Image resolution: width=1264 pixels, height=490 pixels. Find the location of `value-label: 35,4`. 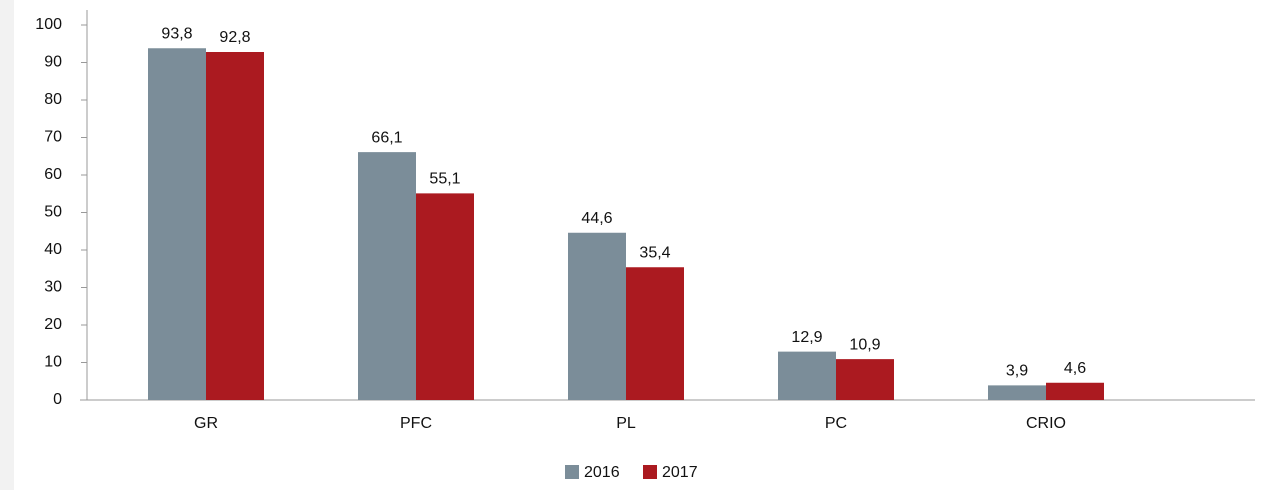

value-label: 35,4 is located at coordinates (654, 252).